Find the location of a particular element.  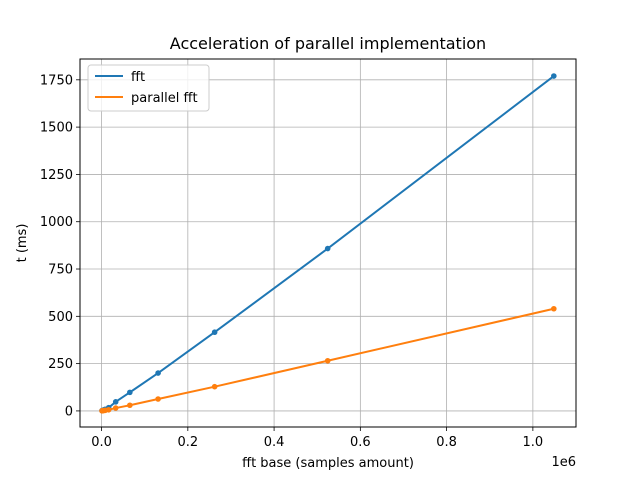

legend-label-fft: fft is located at coordinates (138, 77).